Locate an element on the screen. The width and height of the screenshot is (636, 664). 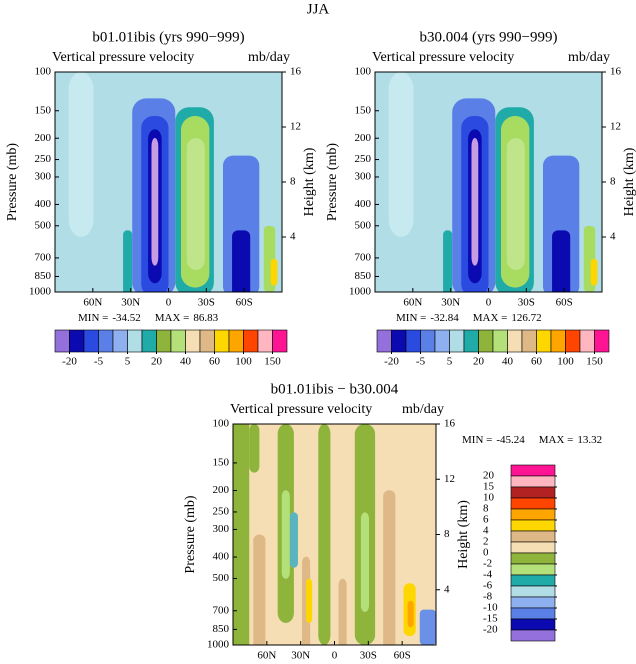
x-tick-label: 30N is located at coordinates (130, 303).